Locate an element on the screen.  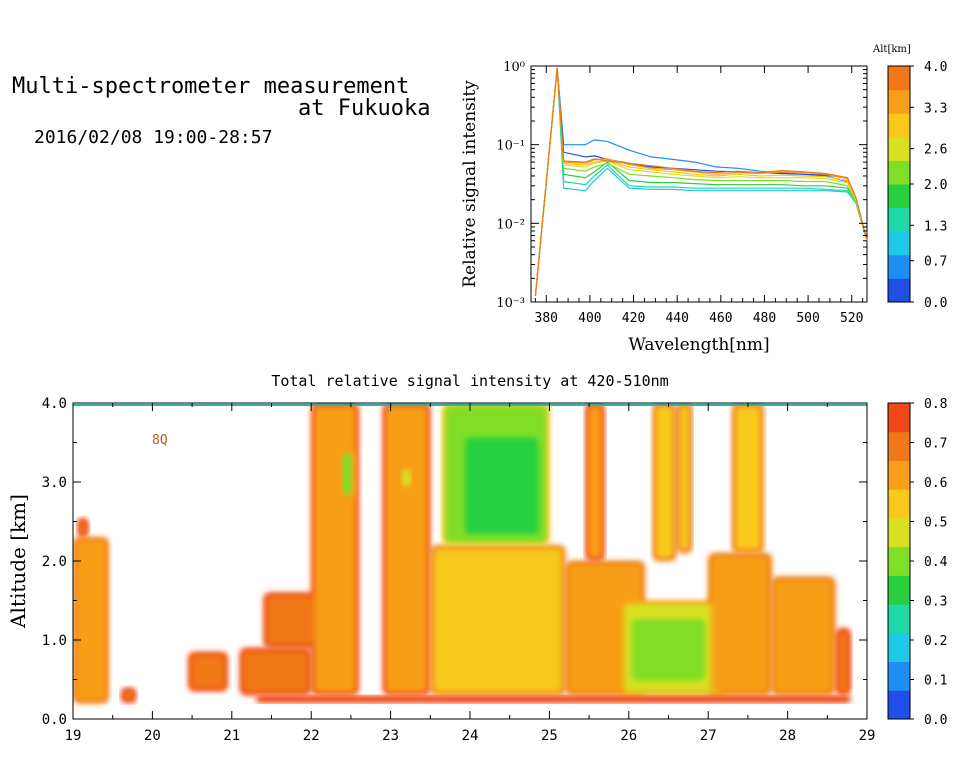
spectrum-ylabel: Relative signal intensity is located at coordinates (470, 184).